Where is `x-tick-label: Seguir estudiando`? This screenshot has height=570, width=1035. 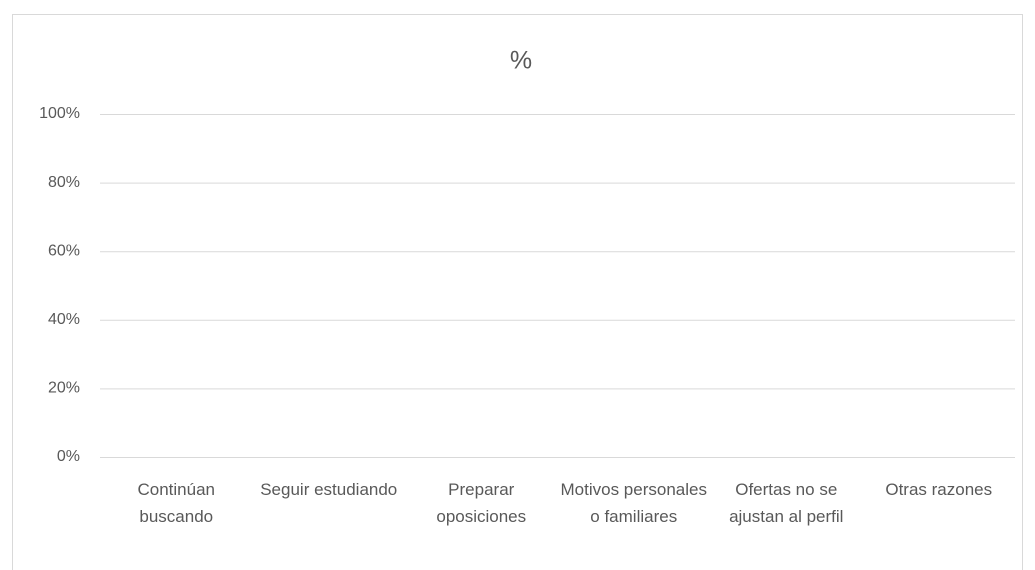 x-tick-label: Seguir estudiando is located at coordinates (329, 489).